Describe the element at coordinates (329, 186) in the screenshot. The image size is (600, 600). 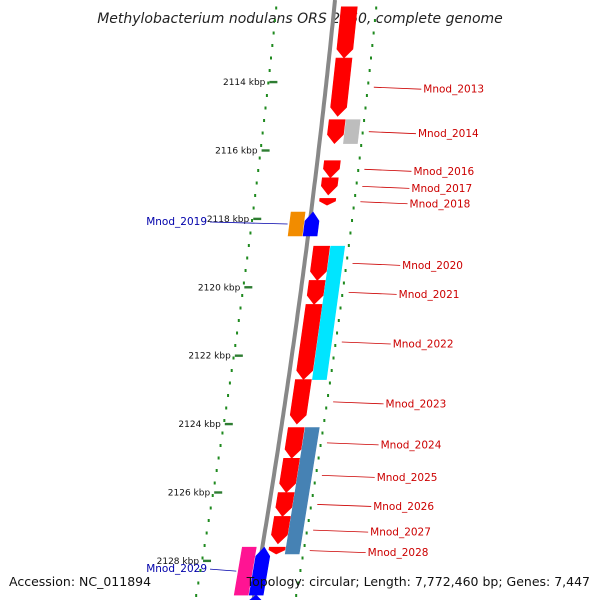
I see `gene-mnod-2017` at that location.